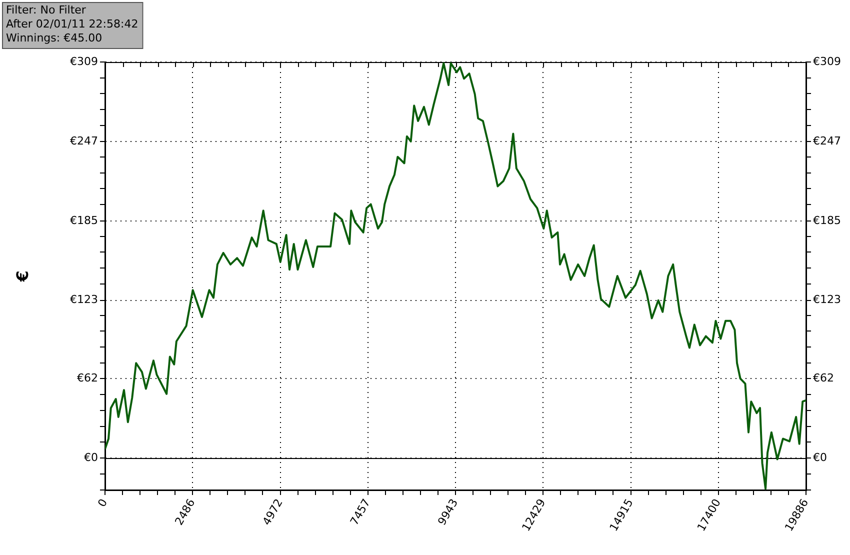 Image resolution: width=850 pixels, height=555 pixels. What do you see at coordinates (72, 23) in the screenshot?
I see `text: After 02/01/11 22:58:42` at bounding box center [72, 23].